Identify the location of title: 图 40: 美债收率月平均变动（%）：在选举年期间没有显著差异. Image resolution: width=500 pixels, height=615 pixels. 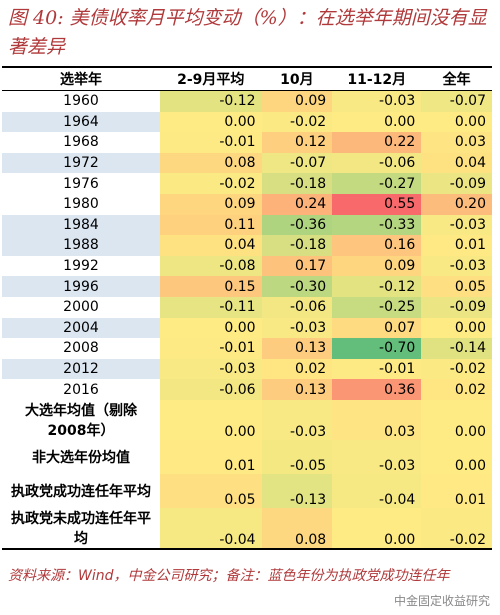
(247, 32).